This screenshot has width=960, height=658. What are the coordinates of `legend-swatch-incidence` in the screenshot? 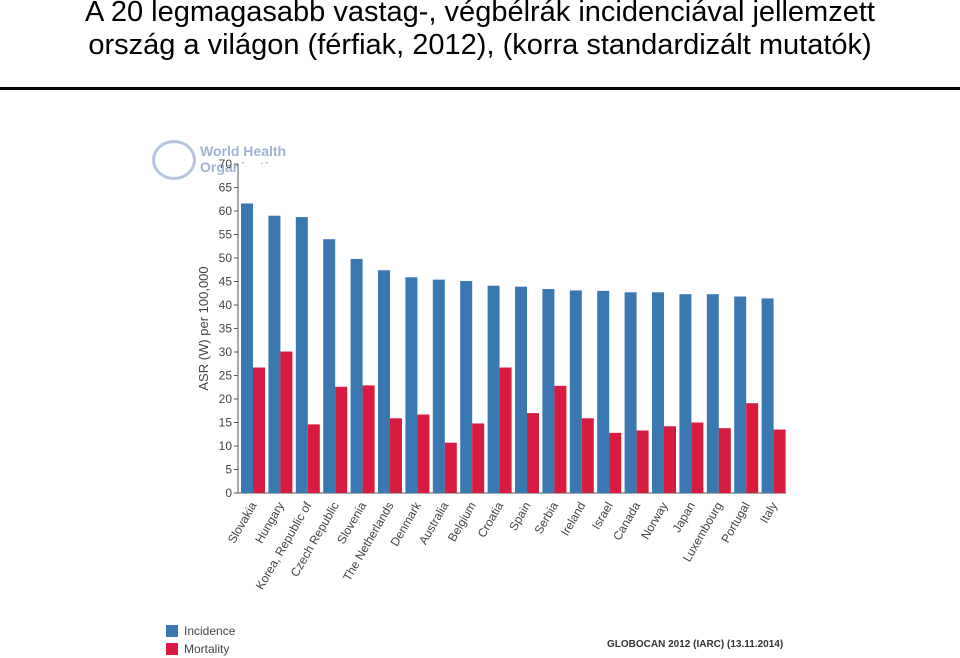 It's located at (172, 631).